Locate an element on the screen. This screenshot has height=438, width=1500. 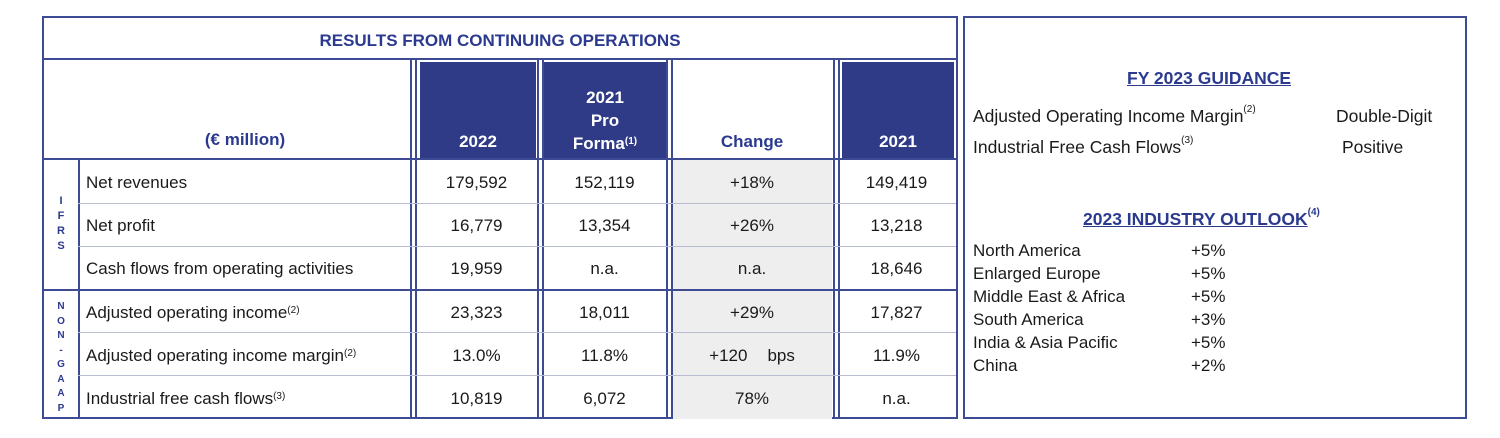
value-2022: 23,323 is located at coordinates (476, 312).